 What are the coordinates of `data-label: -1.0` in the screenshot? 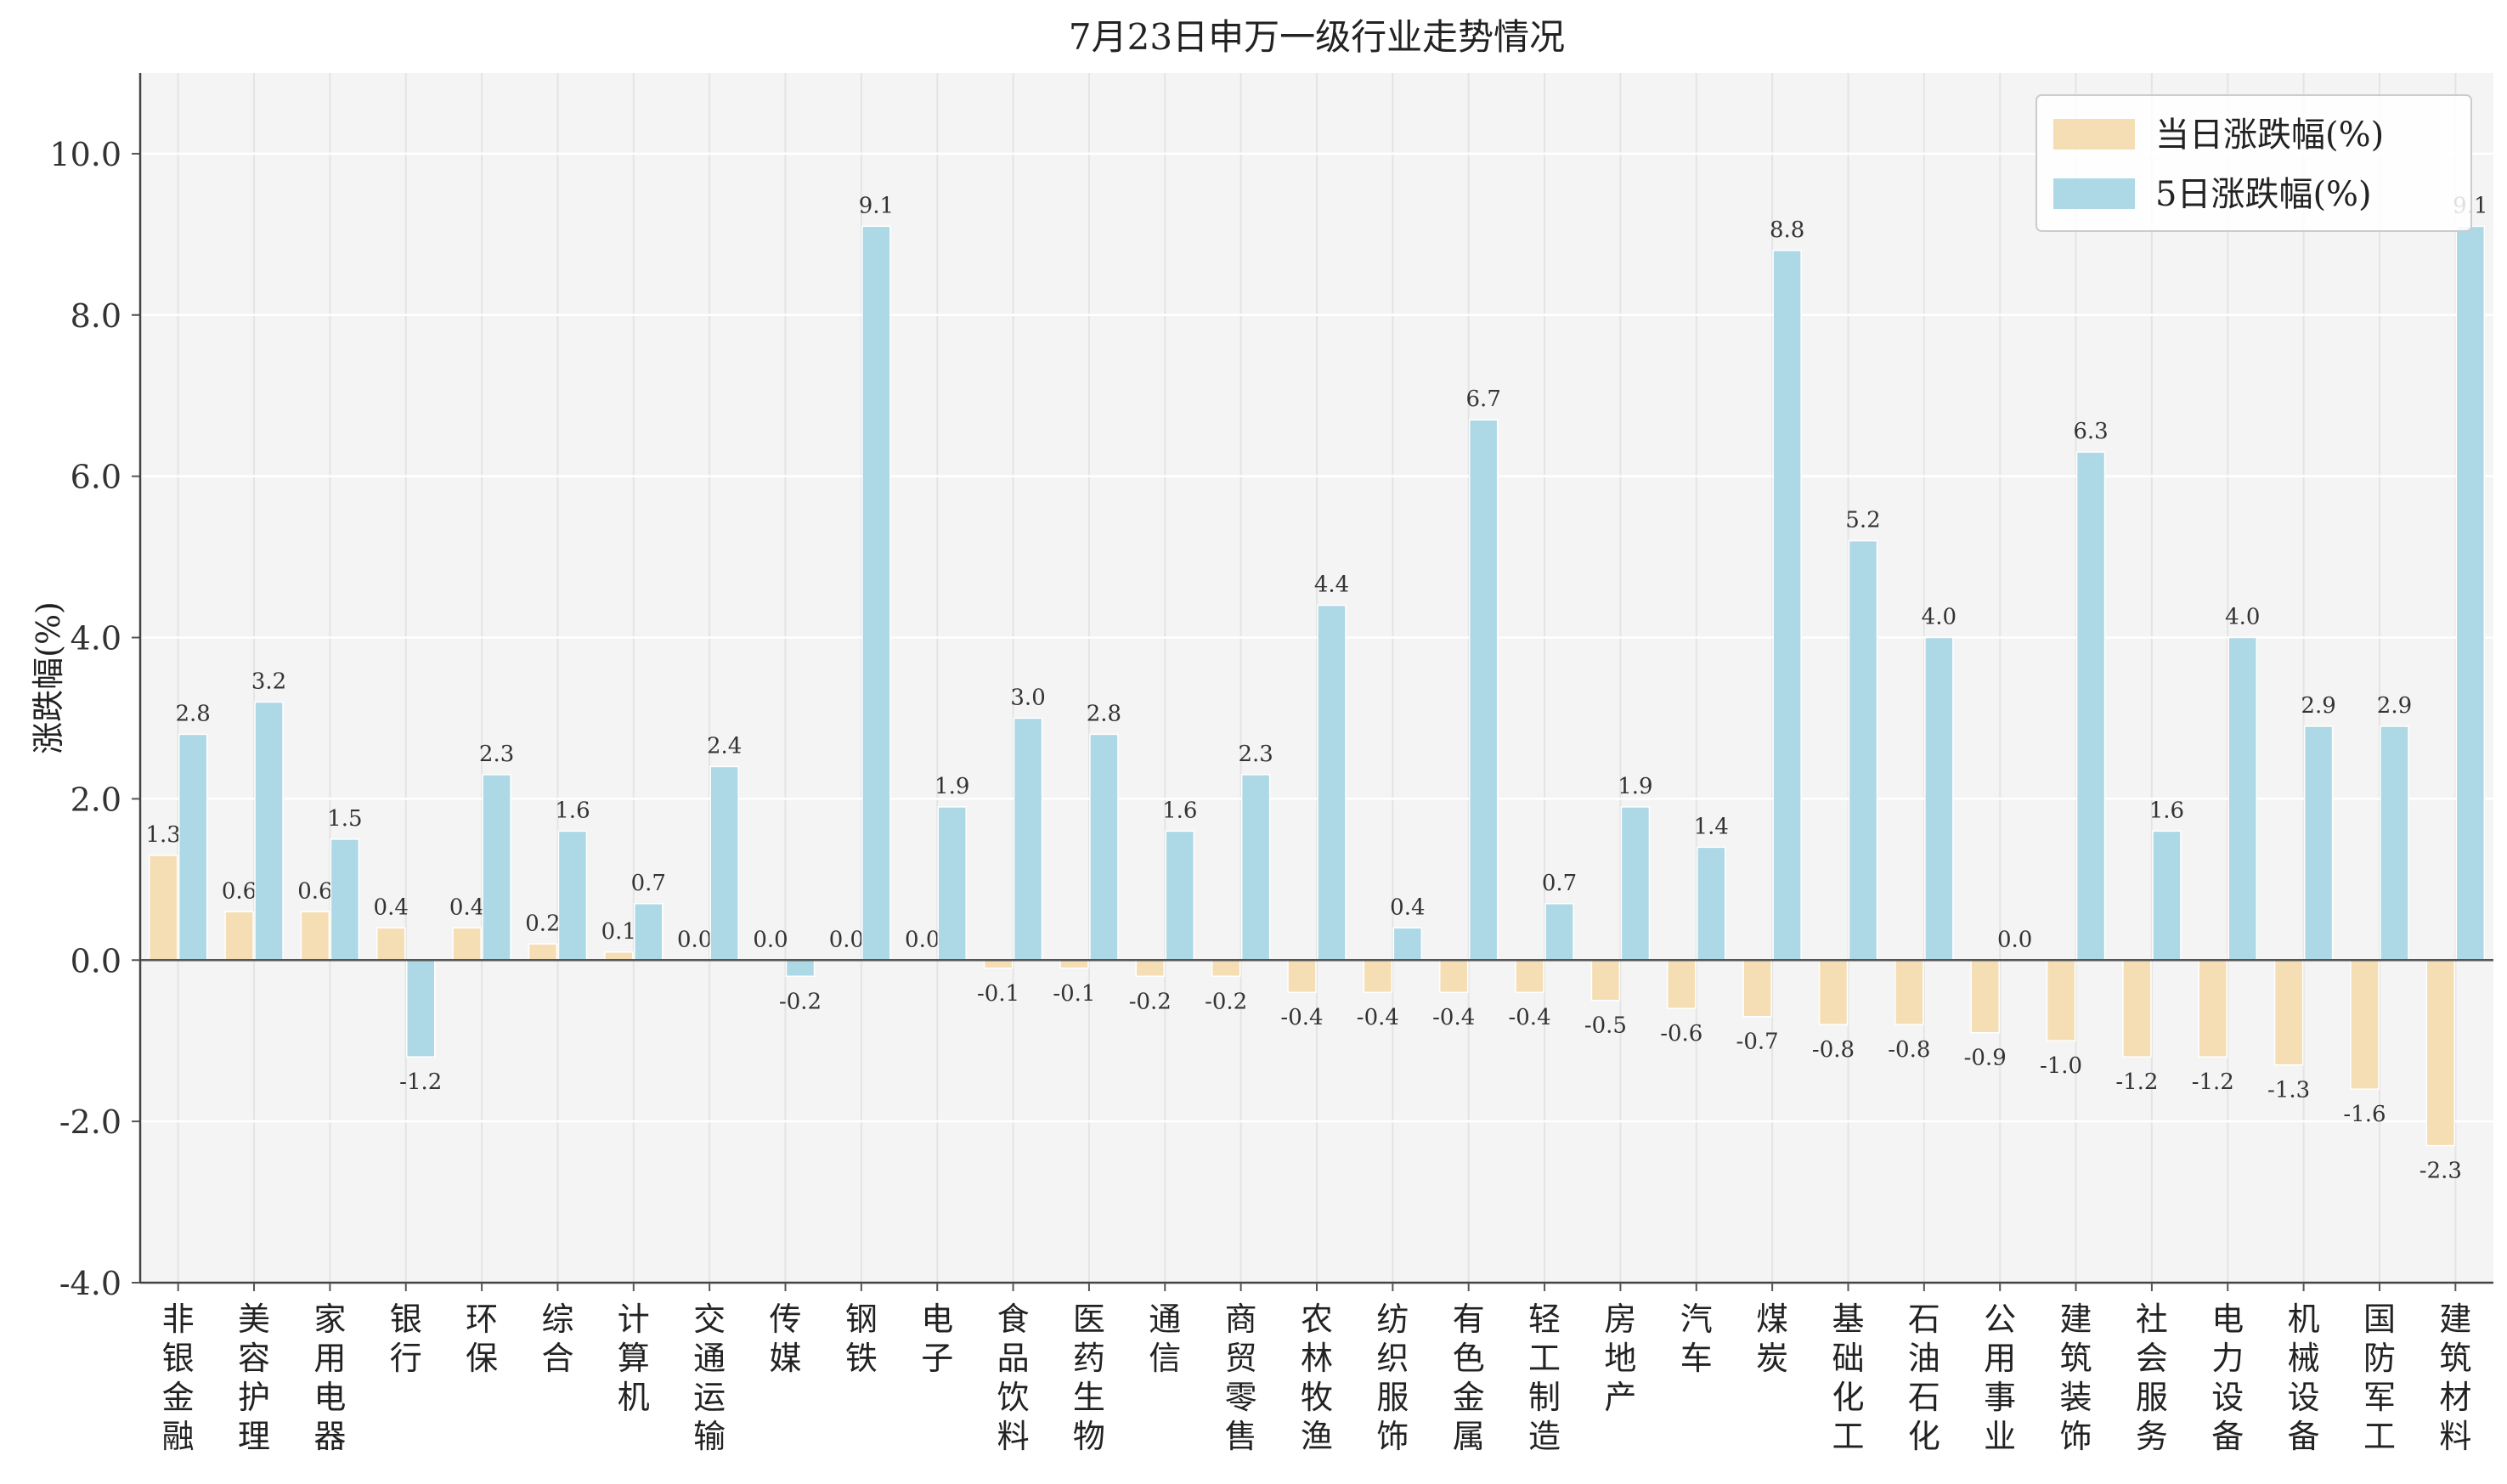 It's located at (2061, 1066).